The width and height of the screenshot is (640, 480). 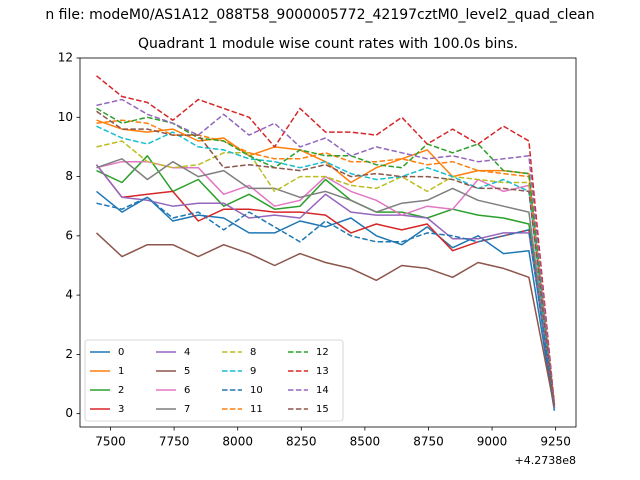 I want to click on legend-label-11: 11, so click(x=256, y=409).